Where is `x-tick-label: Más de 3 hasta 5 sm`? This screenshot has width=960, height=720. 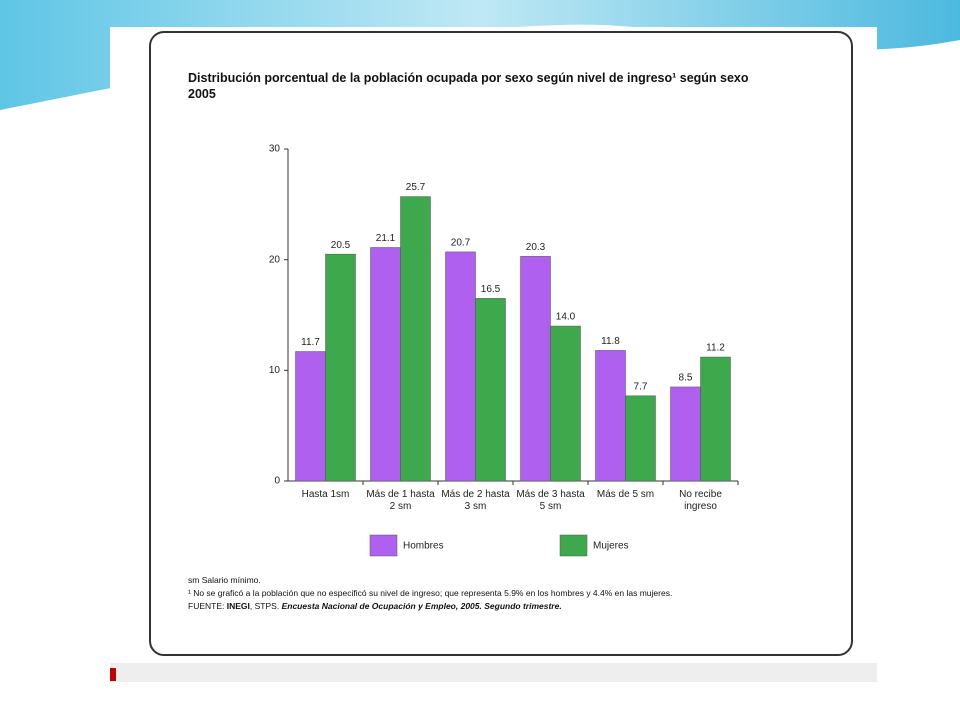 x-tick-label: Más de 3 hasta 5 sm is located at coordinates (550, 500).